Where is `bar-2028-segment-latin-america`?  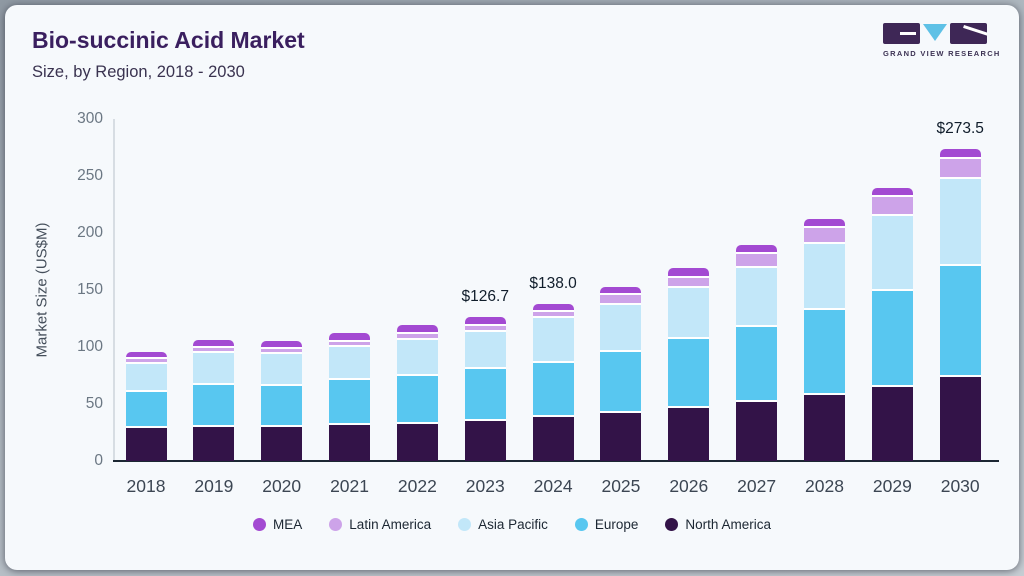 bar-2028-segment-latin-america is located at coordinates (824, 236).